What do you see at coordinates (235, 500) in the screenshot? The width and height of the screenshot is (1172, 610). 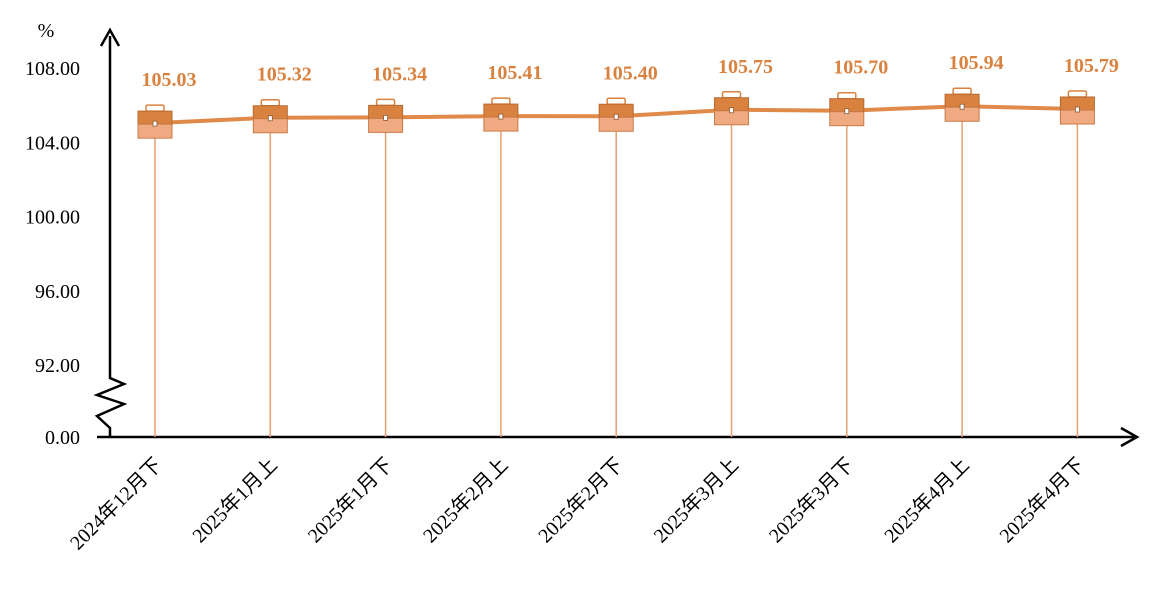 I see `x-tick-label: 2025年1月上` at bounding box center [235, 500].